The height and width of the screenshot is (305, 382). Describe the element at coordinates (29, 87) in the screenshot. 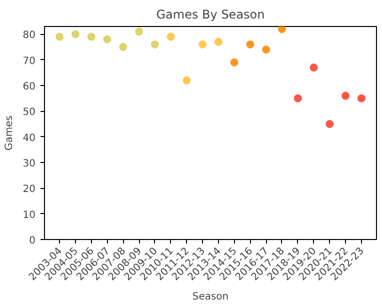

I see `y-tick-label: 60` at that location.